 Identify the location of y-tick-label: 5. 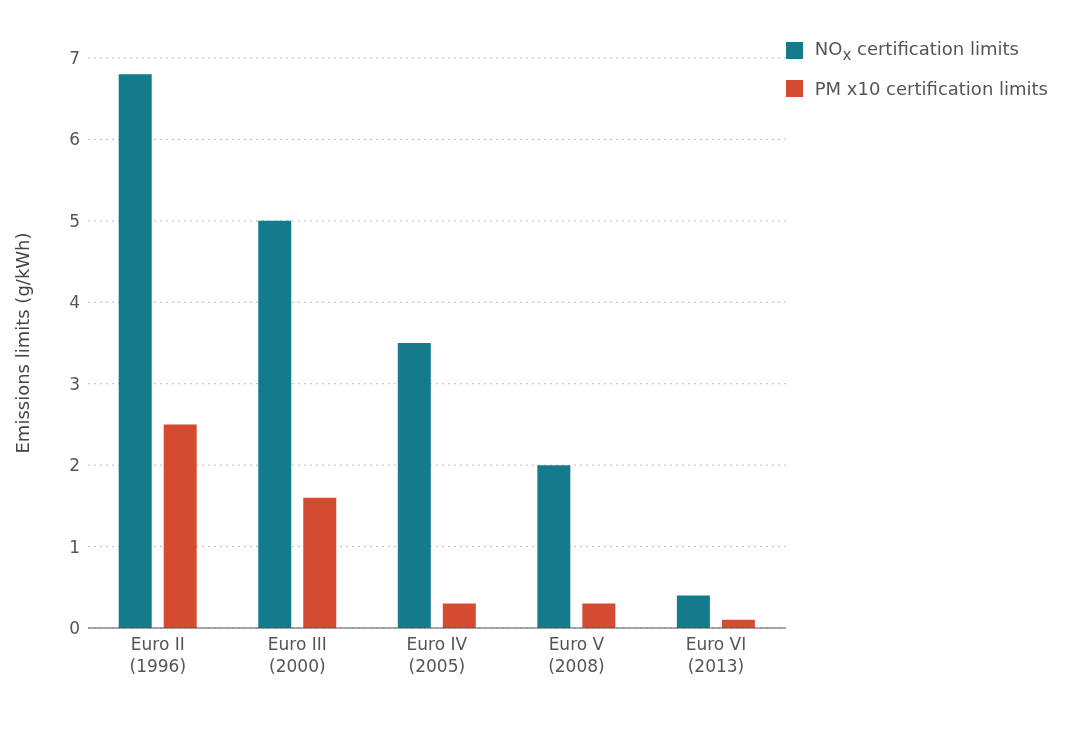
(74, 220).